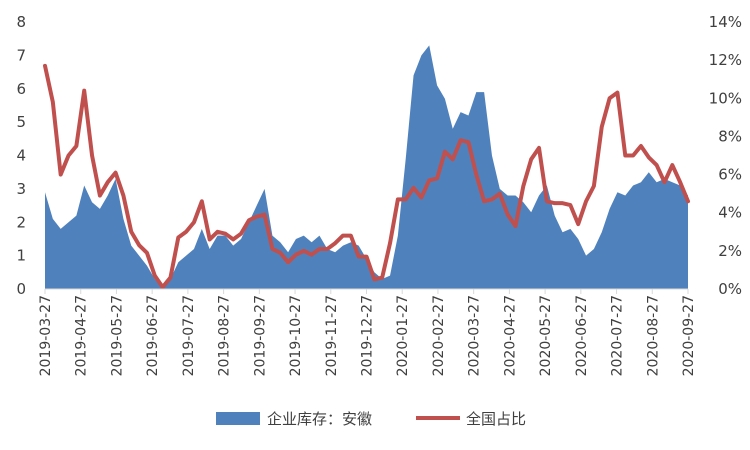 The height and width of the screenshot is (450, 750). What do you see at coordinates (725, 98) in the screenshot?
I see `y-right-tick-label: 10%` at bounding box center [725, 98].